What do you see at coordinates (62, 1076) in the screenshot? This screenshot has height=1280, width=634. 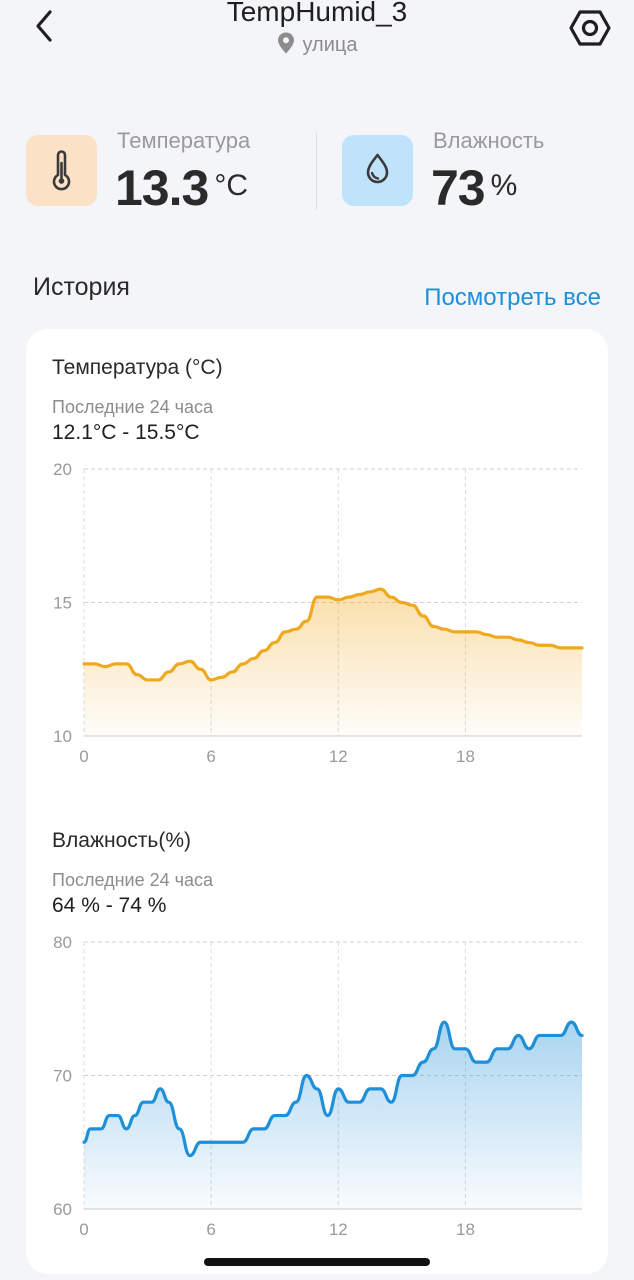 I see `y-tick-label: 70` at bounding box center [62, 1076].